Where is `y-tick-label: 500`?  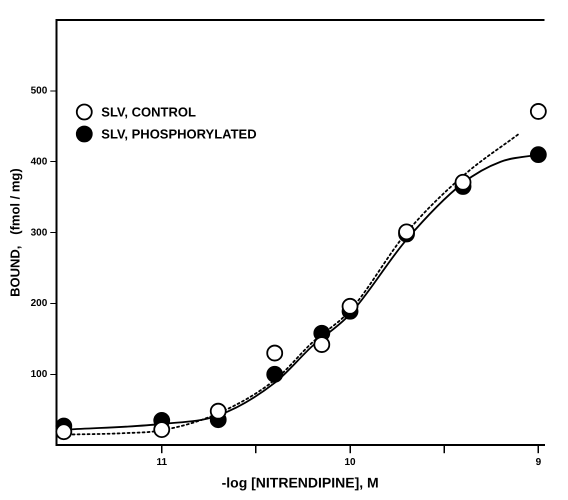
y-tick-label: 500 is located at coordinates (39, 91).